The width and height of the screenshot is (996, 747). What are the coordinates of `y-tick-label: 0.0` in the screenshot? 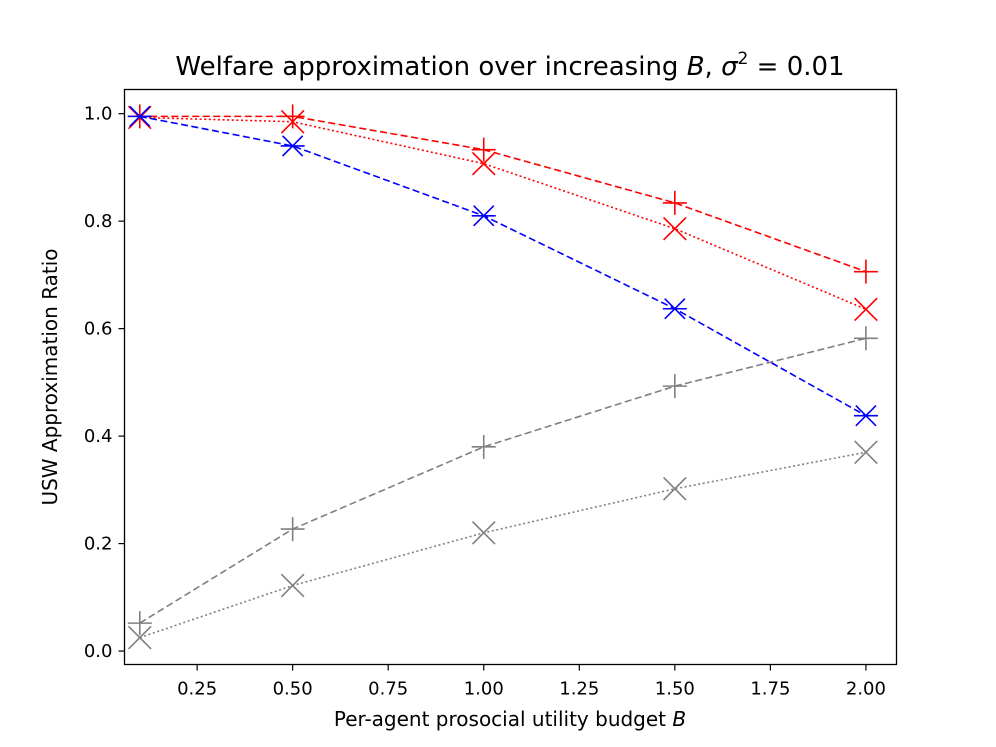 It's located at (98, 651).